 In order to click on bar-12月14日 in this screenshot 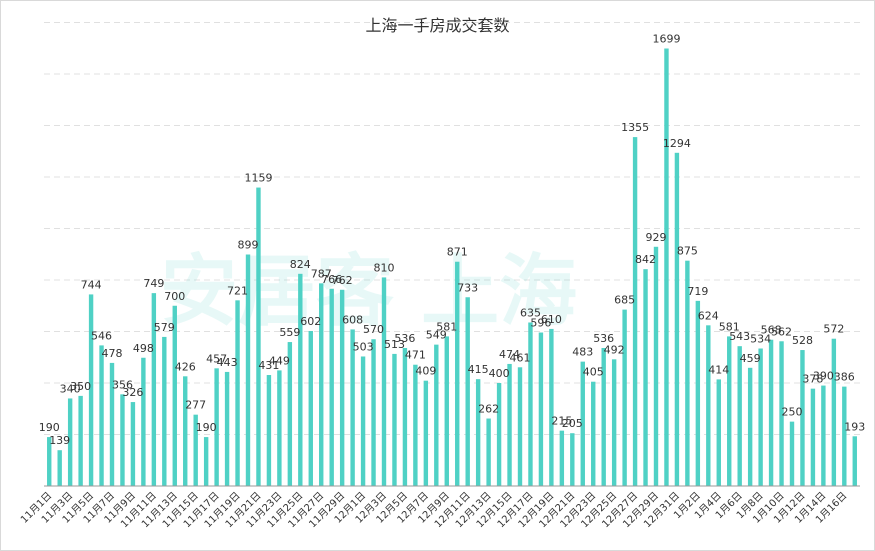, I will do `click(499, 434)`.